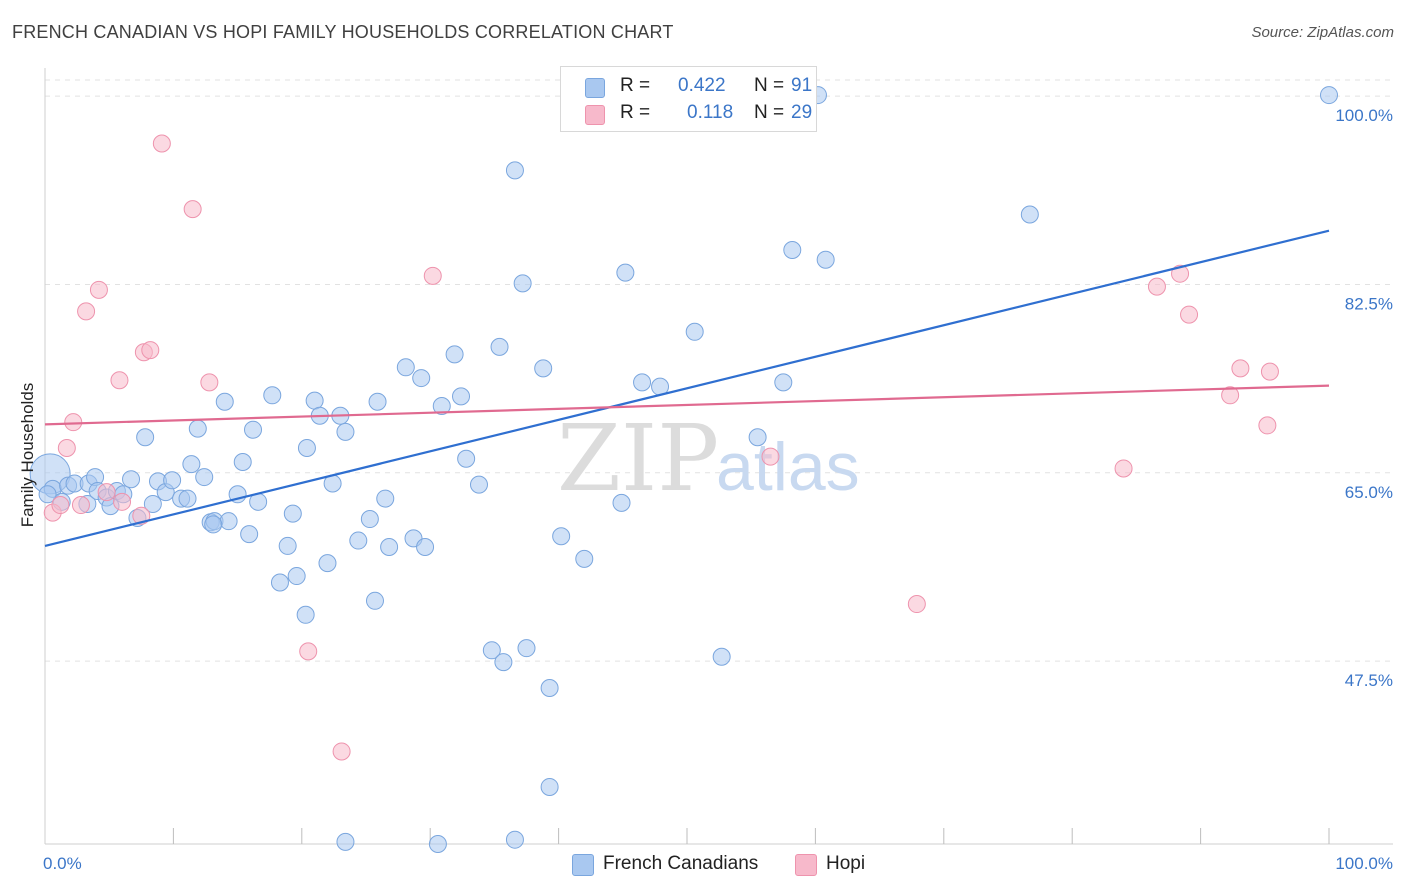 This screenshot has height=892, width=1406. Describe the element at coordinates (1369, 492) in the screenshot. I see `y-tick-label: 65.0%` at that location.